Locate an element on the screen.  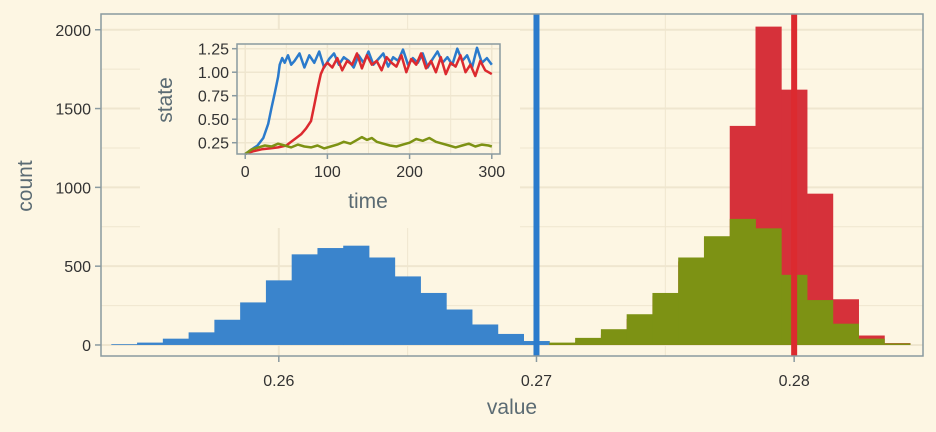
inset-y-tick-label: 0.75 is located at coordinates (213, 97).